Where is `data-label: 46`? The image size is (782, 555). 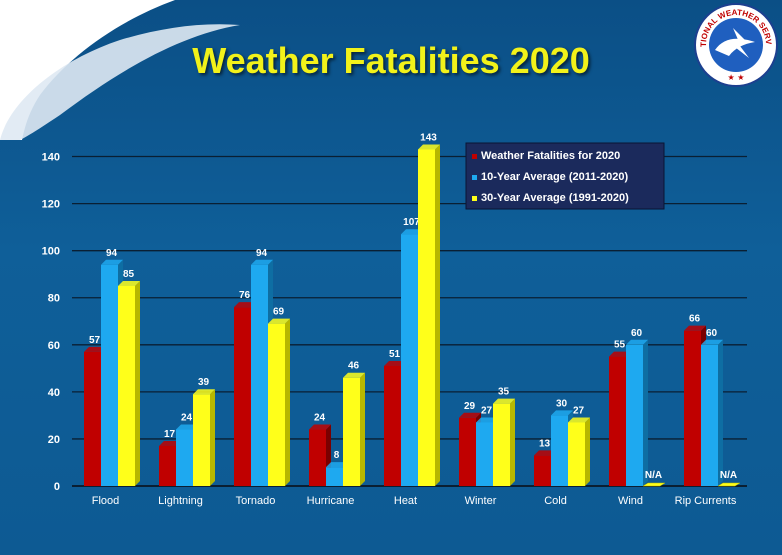
data-label: 46 is located at coordinates (354, 366).